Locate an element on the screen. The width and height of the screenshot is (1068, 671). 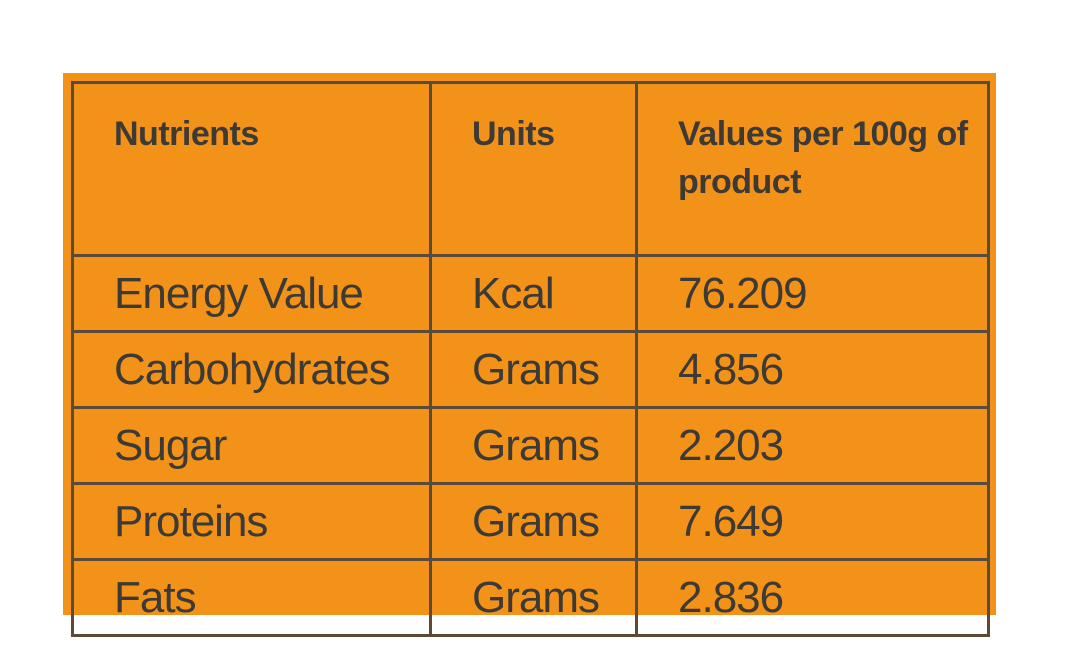
header-nutrients: Nutrients is located at coordinates (251, 169).